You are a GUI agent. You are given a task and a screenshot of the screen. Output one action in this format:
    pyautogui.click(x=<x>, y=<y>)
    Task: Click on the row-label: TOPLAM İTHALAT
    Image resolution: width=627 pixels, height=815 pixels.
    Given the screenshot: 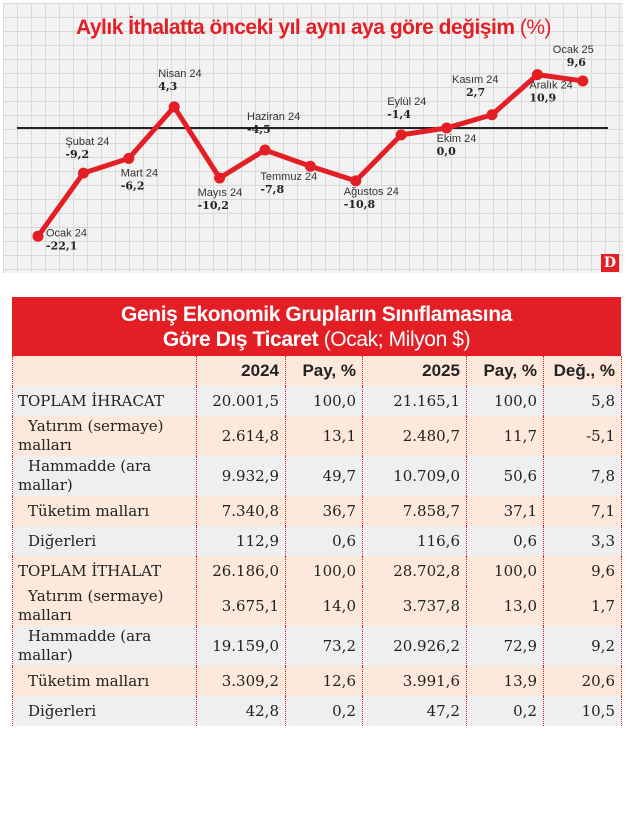 What is the action you would take?
    pyautogui.click(x=104, y=571)
    